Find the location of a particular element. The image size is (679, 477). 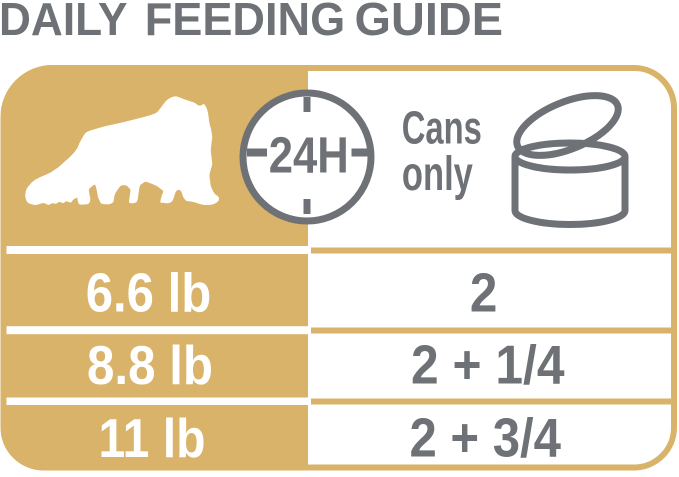

svg-text: Cans is located at coordinates (442, 128).